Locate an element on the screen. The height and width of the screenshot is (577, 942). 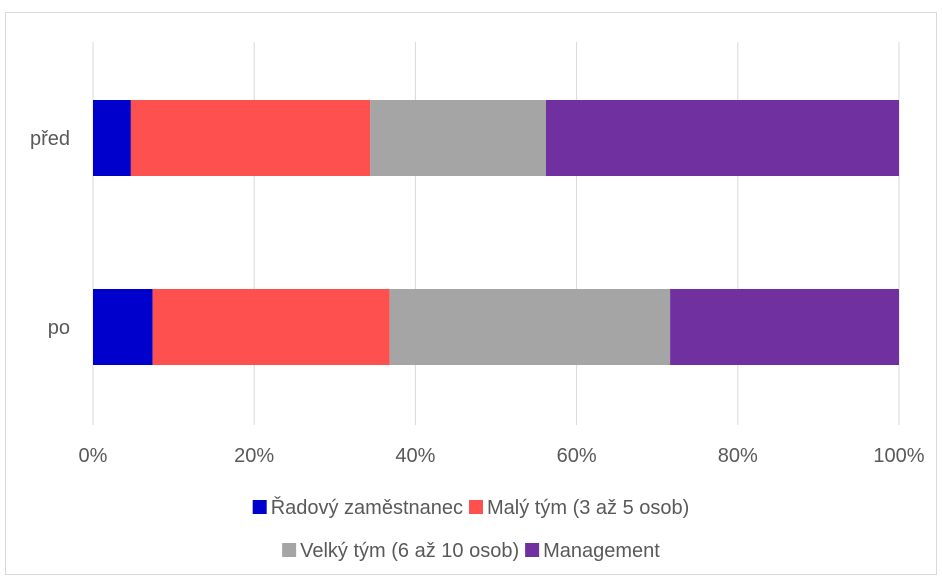
legend-label: Velký tým (6 až 10 osob) is located at coordinates (409, 551).